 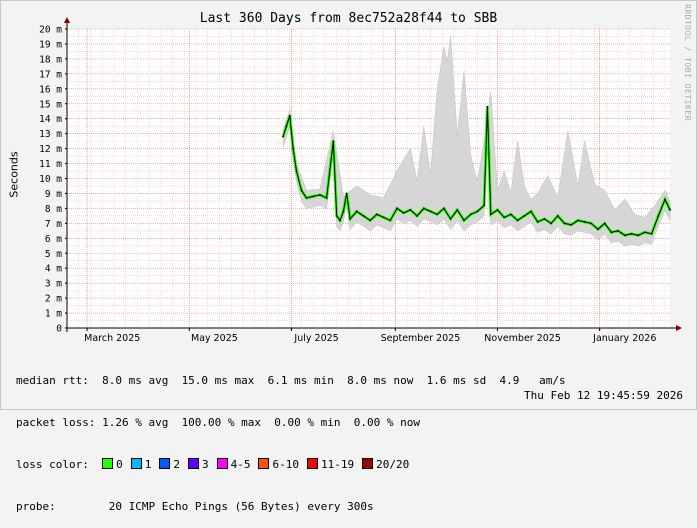 I want to click on y-axis-arrow, so click(x=67, y=20).